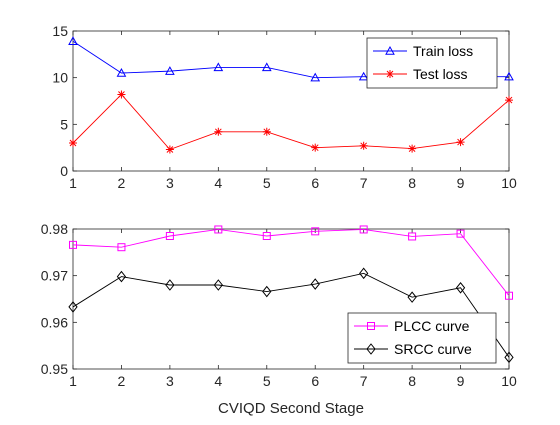  I want to click on legend-label: Test loss, so click(440, 74).